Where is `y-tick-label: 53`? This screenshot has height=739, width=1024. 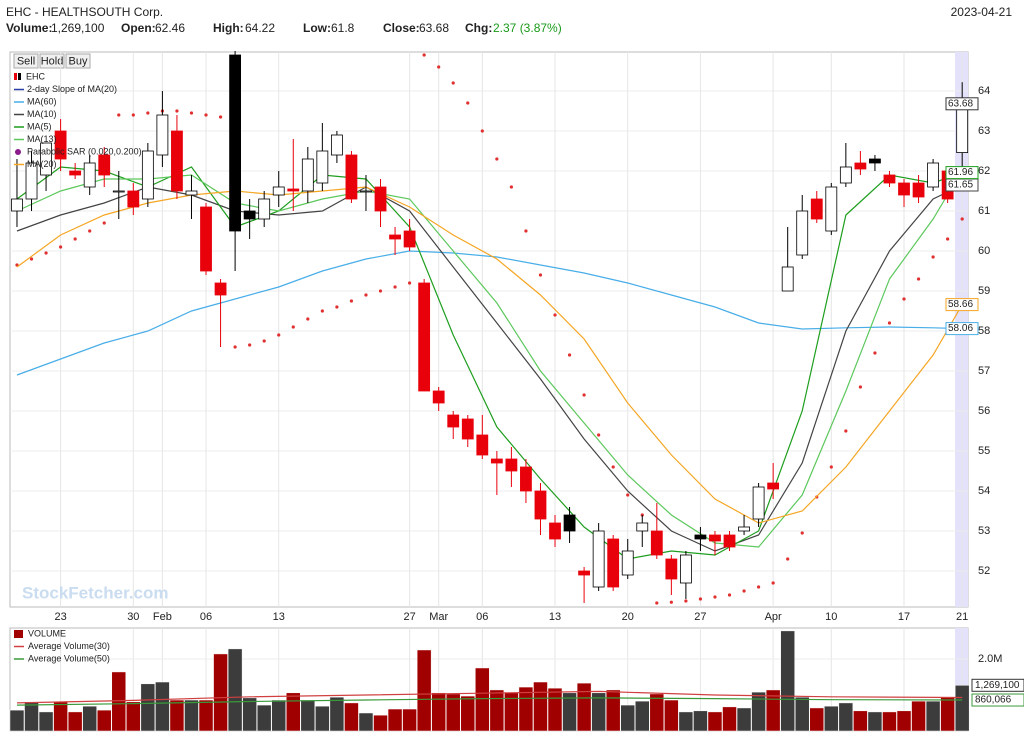 y-tick-label: 53 is located at coordinates (984, 531).